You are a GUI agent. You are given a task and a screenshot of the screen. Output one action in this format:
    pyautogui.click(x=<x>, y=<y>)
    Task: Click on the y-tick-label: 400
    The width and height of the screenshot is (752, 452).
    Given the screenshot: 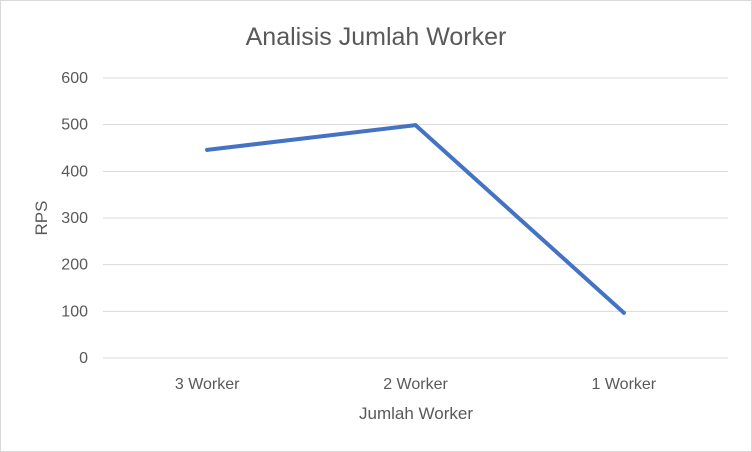 What is the action you would take?
    pyautogui.click(x=74, y=171)
    